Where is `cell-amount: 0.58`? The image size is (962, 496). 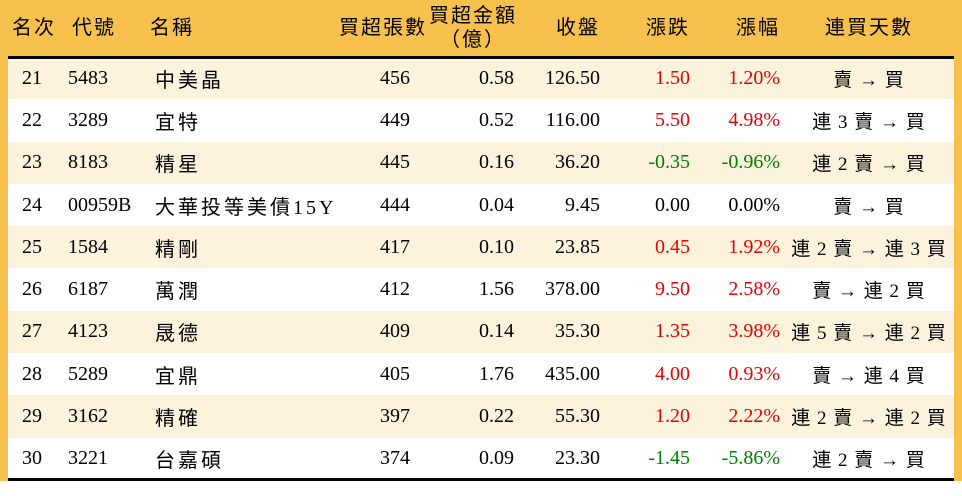
cell-amount: 0.58 is located at coordinates (496, 78).